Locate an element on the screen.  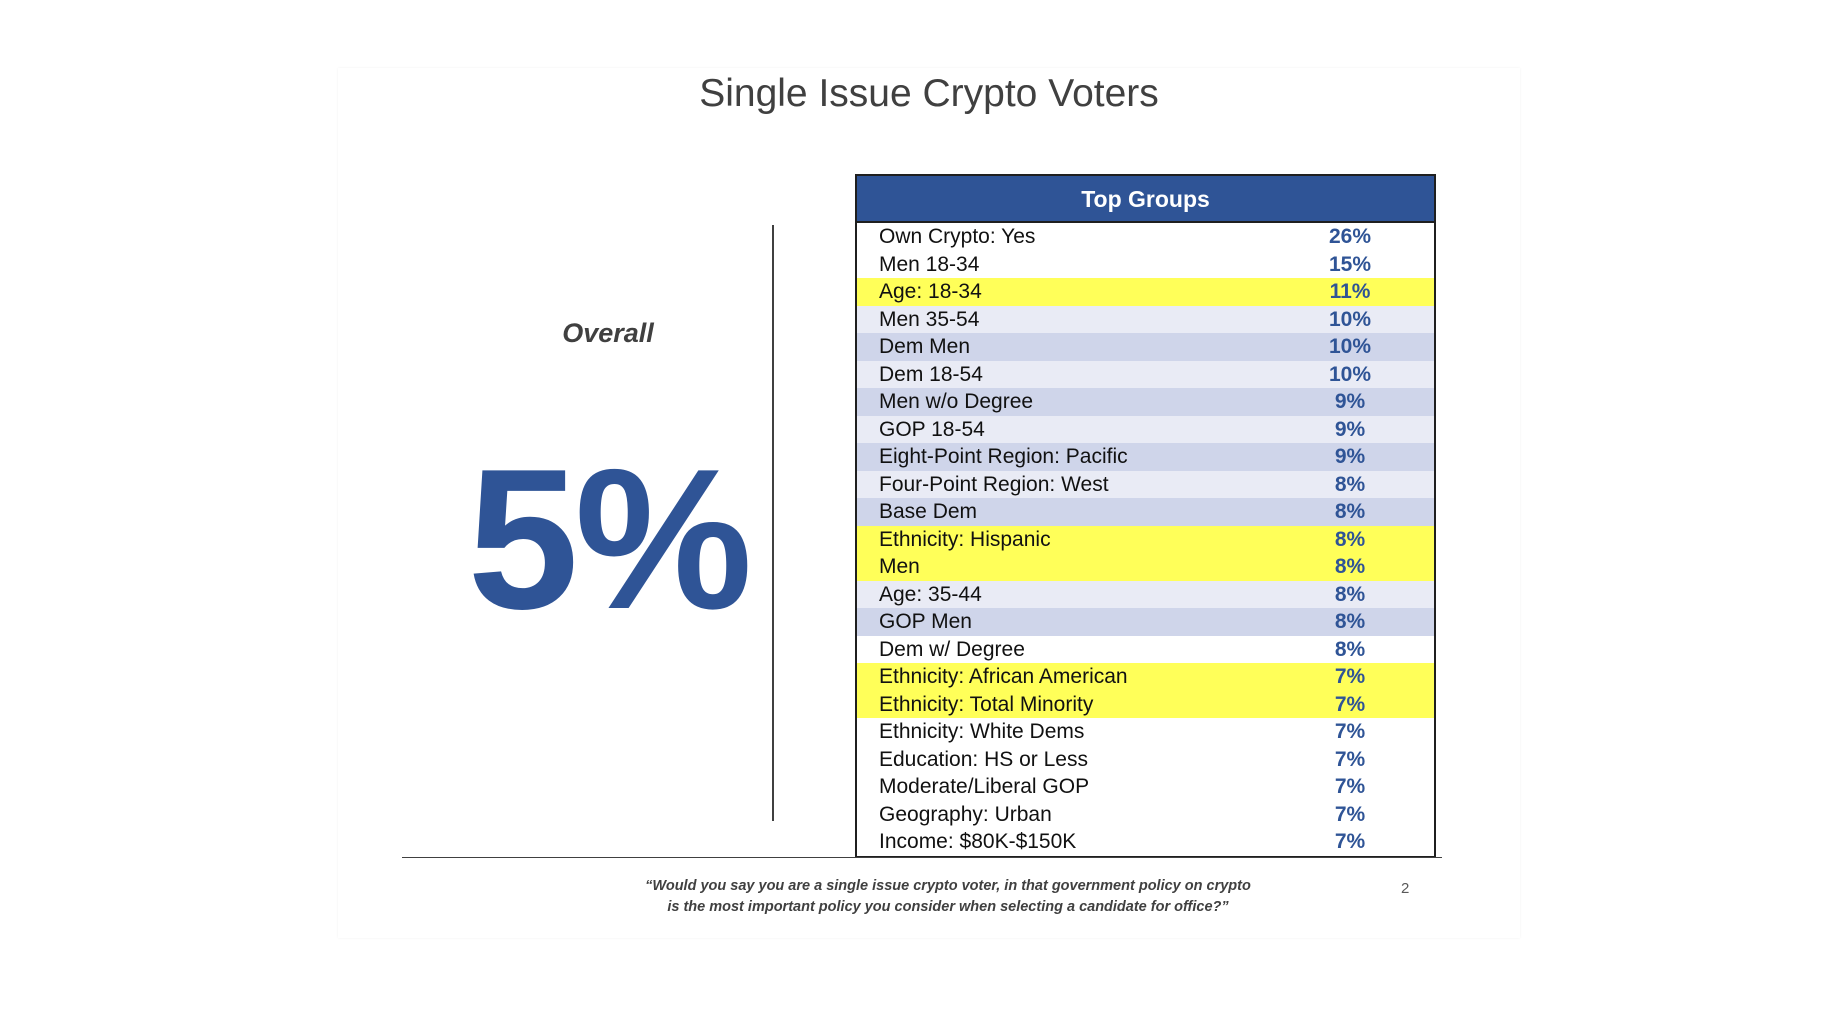
row-label: Income: $80K-$150K is located at coordinates (978, 841).